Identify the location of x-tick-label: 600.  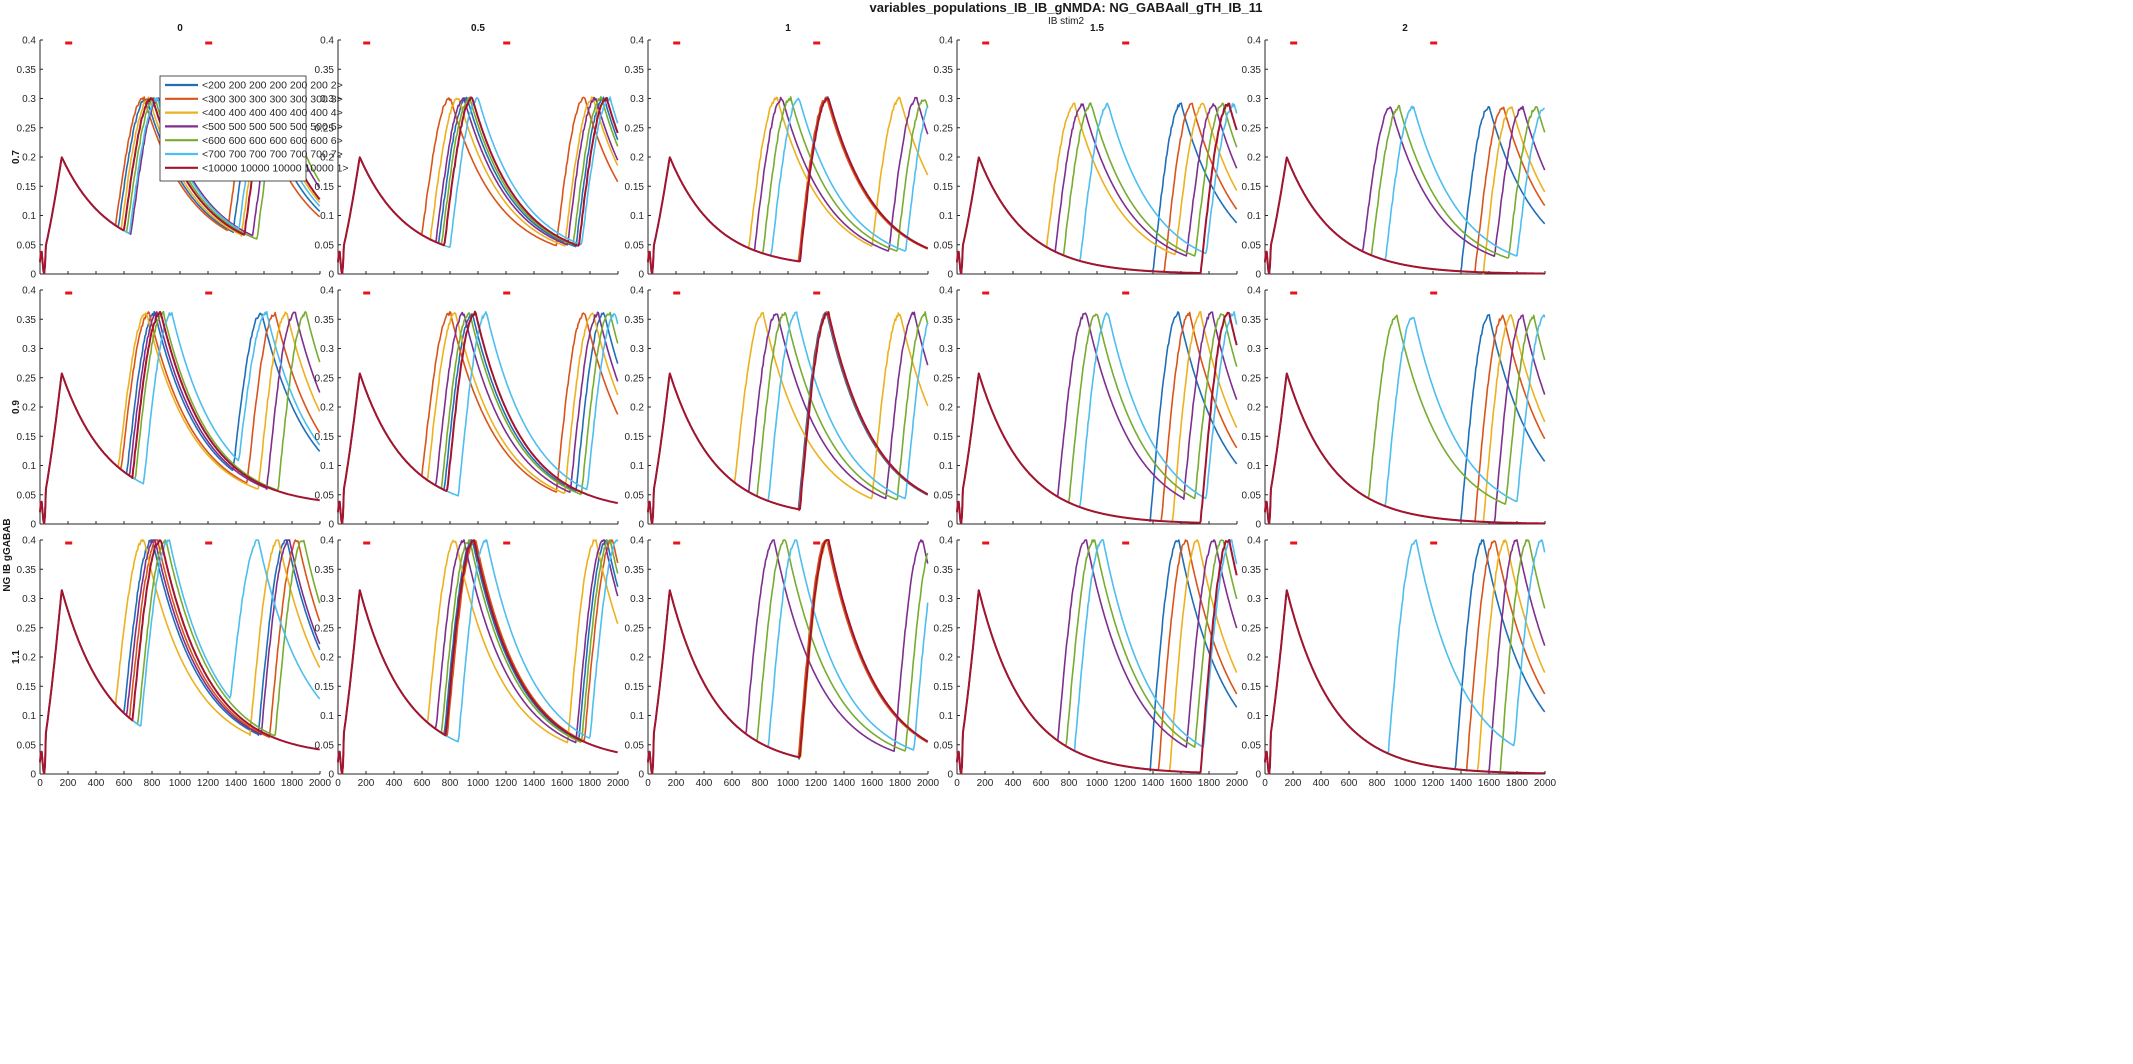
(422, 783).